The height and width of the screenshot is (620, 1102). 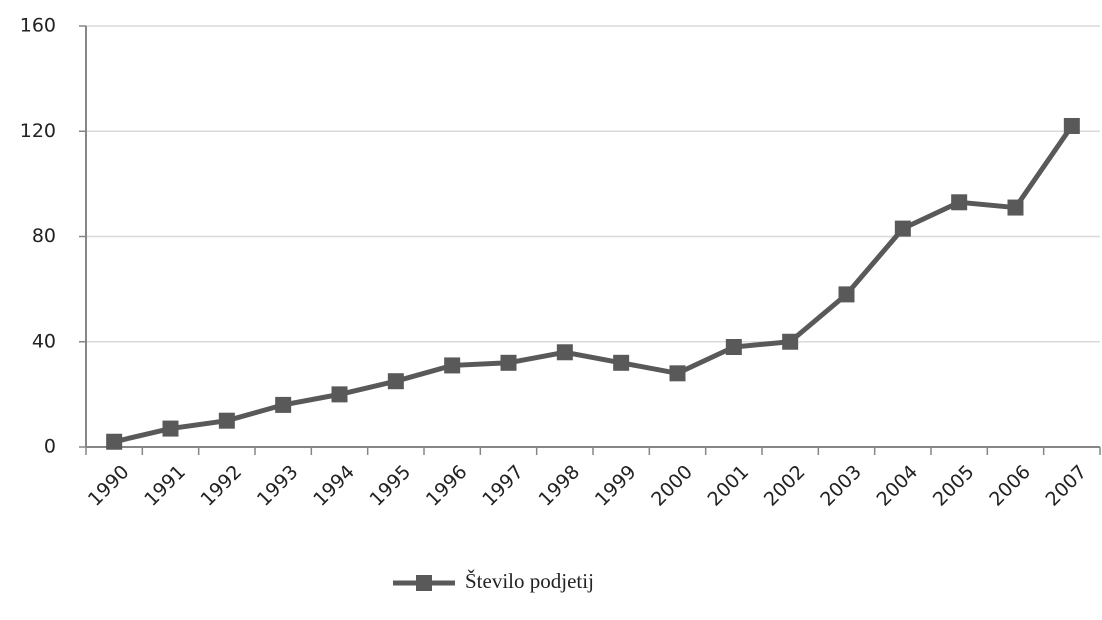 I want to click on x-tick-label: 1998, so click(x=560, y=486).